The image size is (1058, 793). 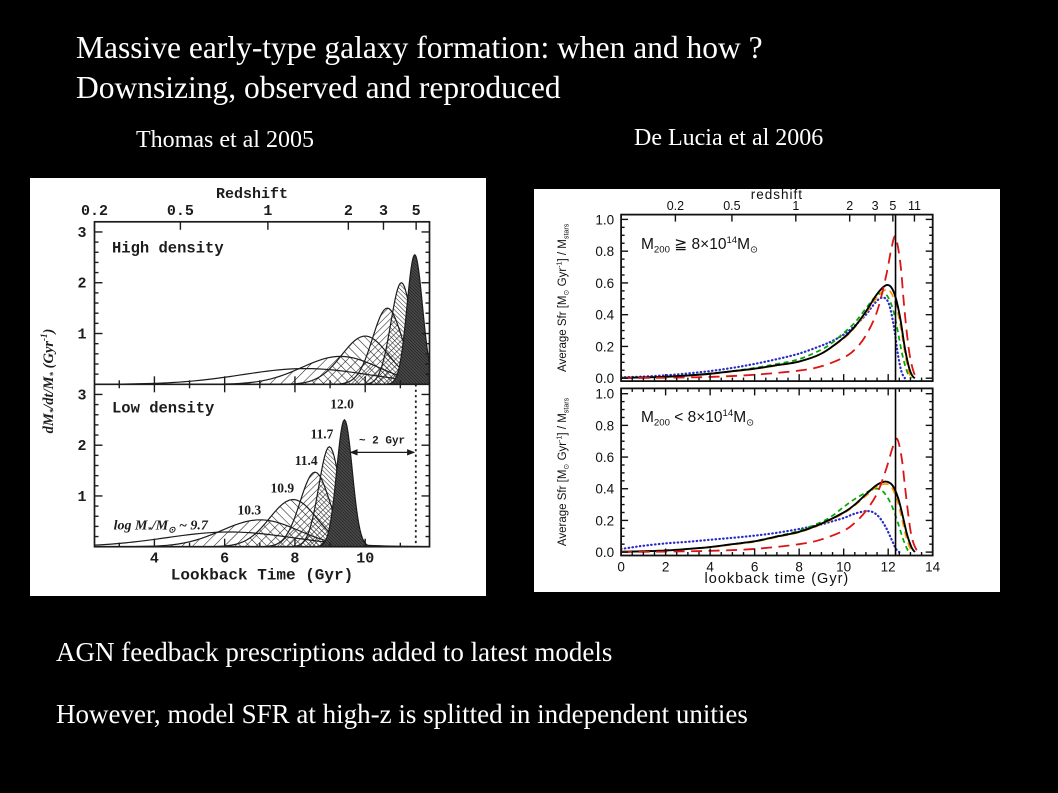 I want to click on panel-label-massive: M200 ≧ 8×1014M⊙, so click(x=699, y=245).